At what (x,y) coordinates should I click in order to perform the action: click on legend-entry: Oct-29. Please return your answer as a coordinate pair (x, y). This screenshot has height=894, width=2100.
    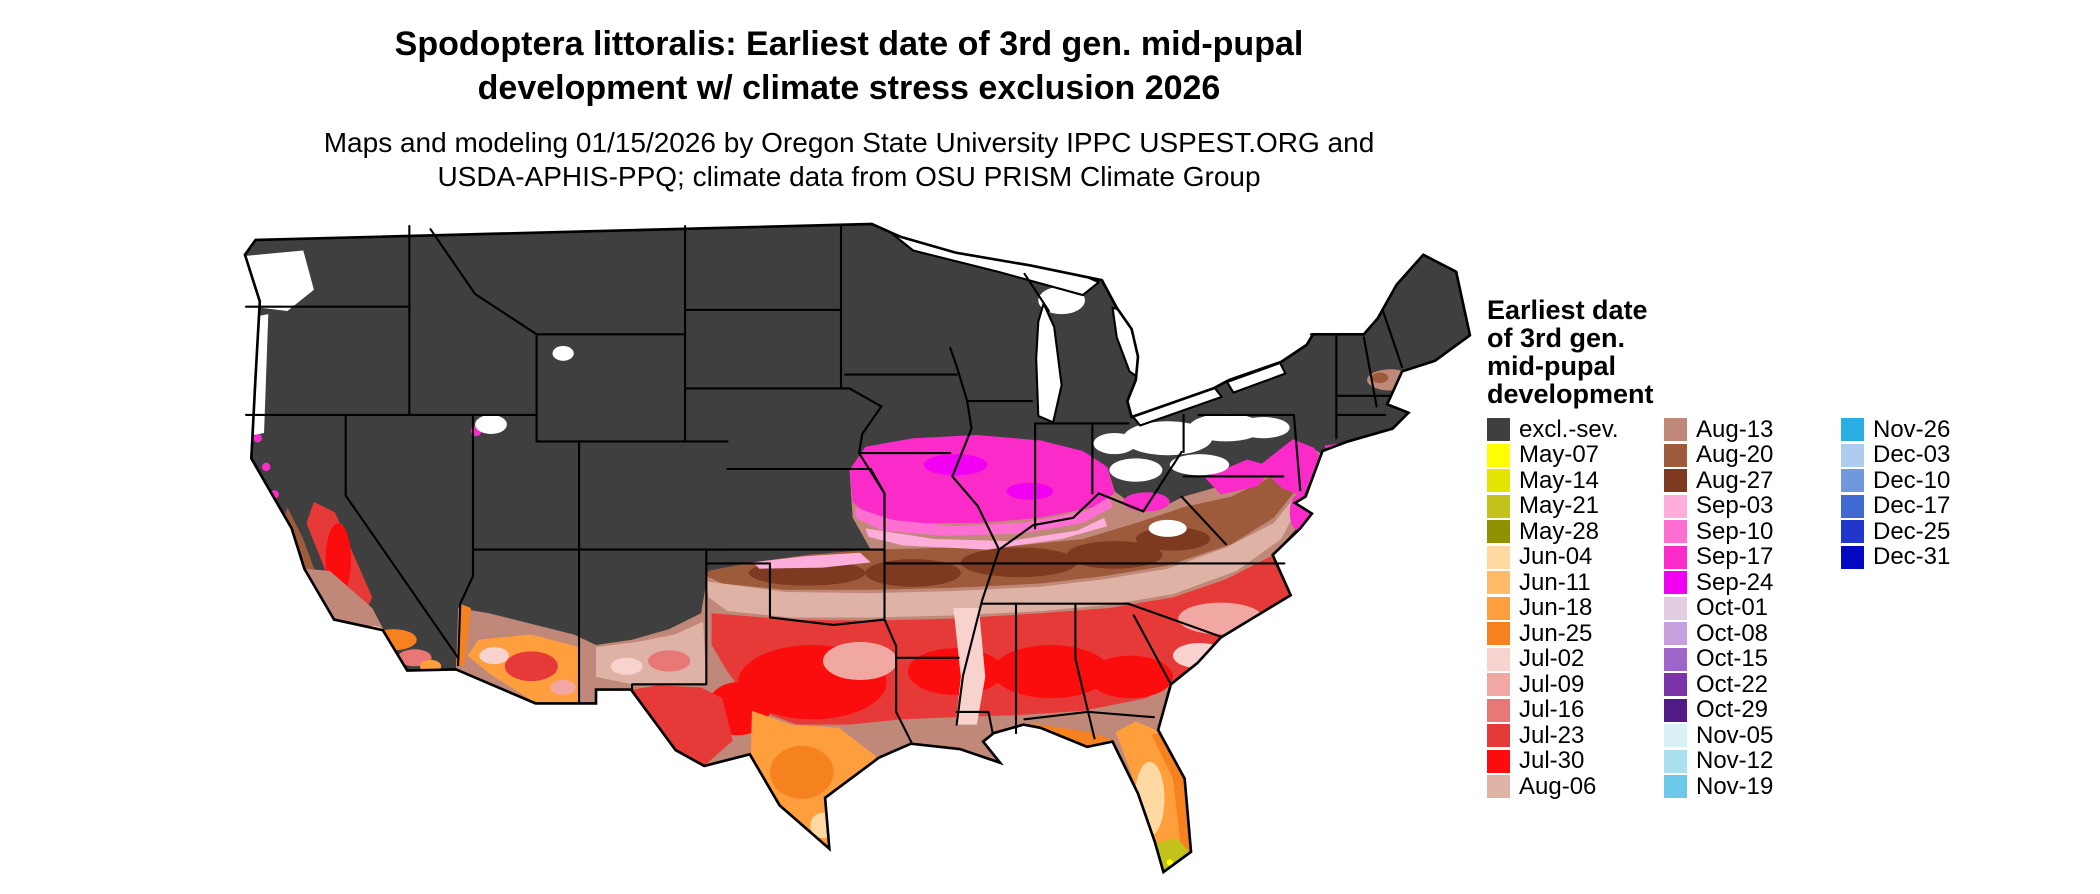
    Looking at the image, I should click on (1752, 709).